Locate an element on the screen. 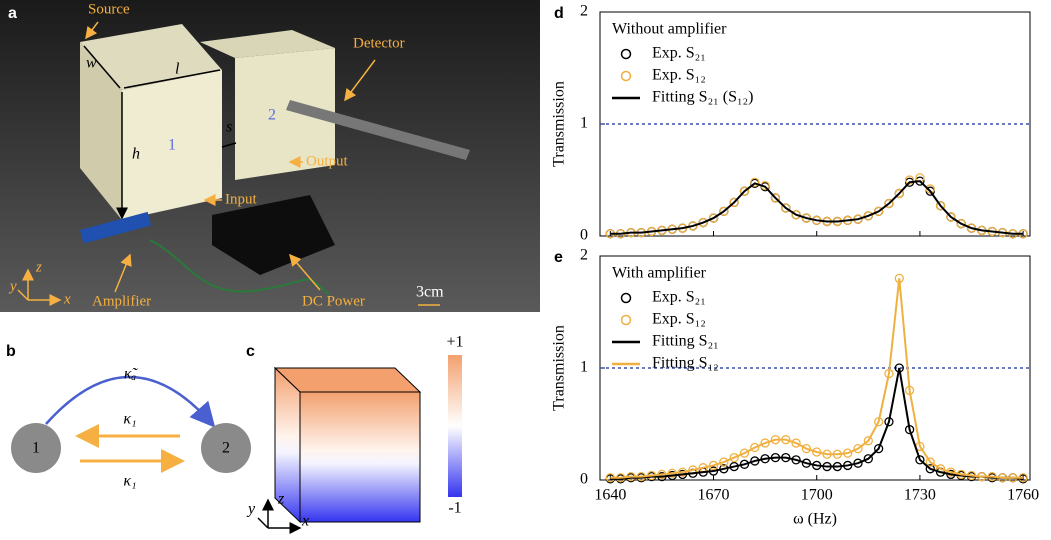 This screenshot has height=540, width=1051. box-1-top is located at coordinates (151, 57).